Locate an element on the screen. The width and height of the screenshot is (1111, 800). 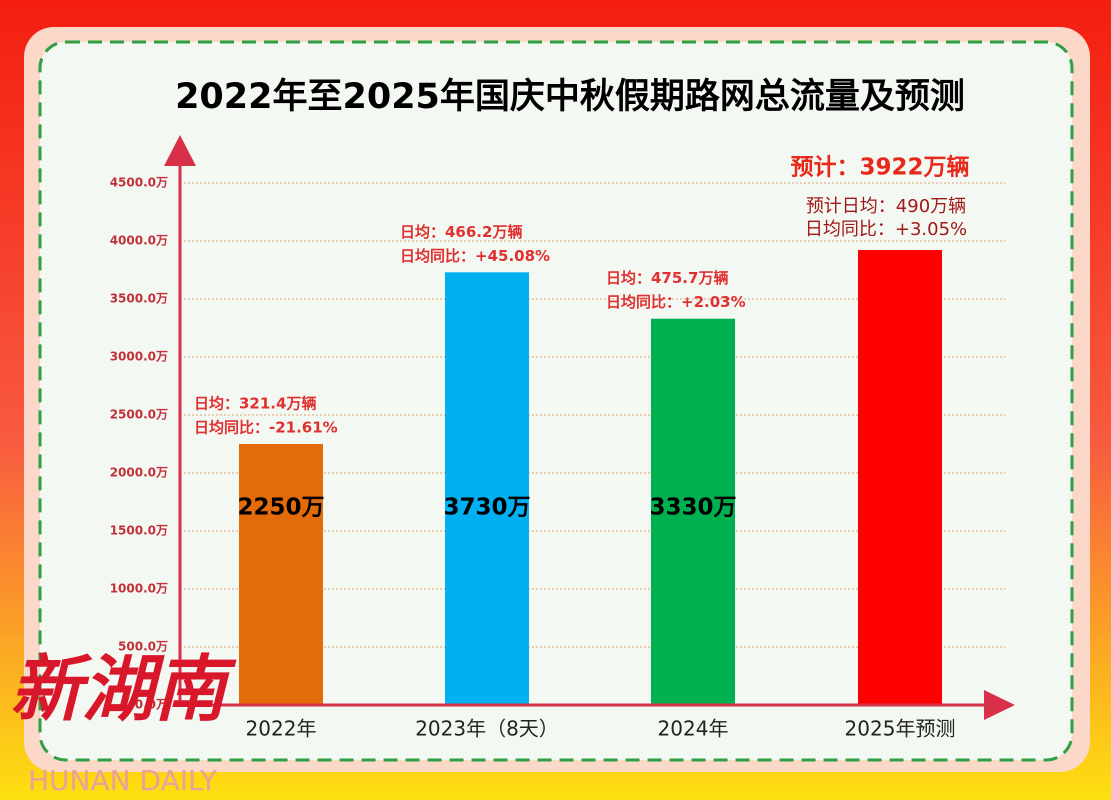
x-tick-label: 2023年（8天） is located at coordinates (487, 729).